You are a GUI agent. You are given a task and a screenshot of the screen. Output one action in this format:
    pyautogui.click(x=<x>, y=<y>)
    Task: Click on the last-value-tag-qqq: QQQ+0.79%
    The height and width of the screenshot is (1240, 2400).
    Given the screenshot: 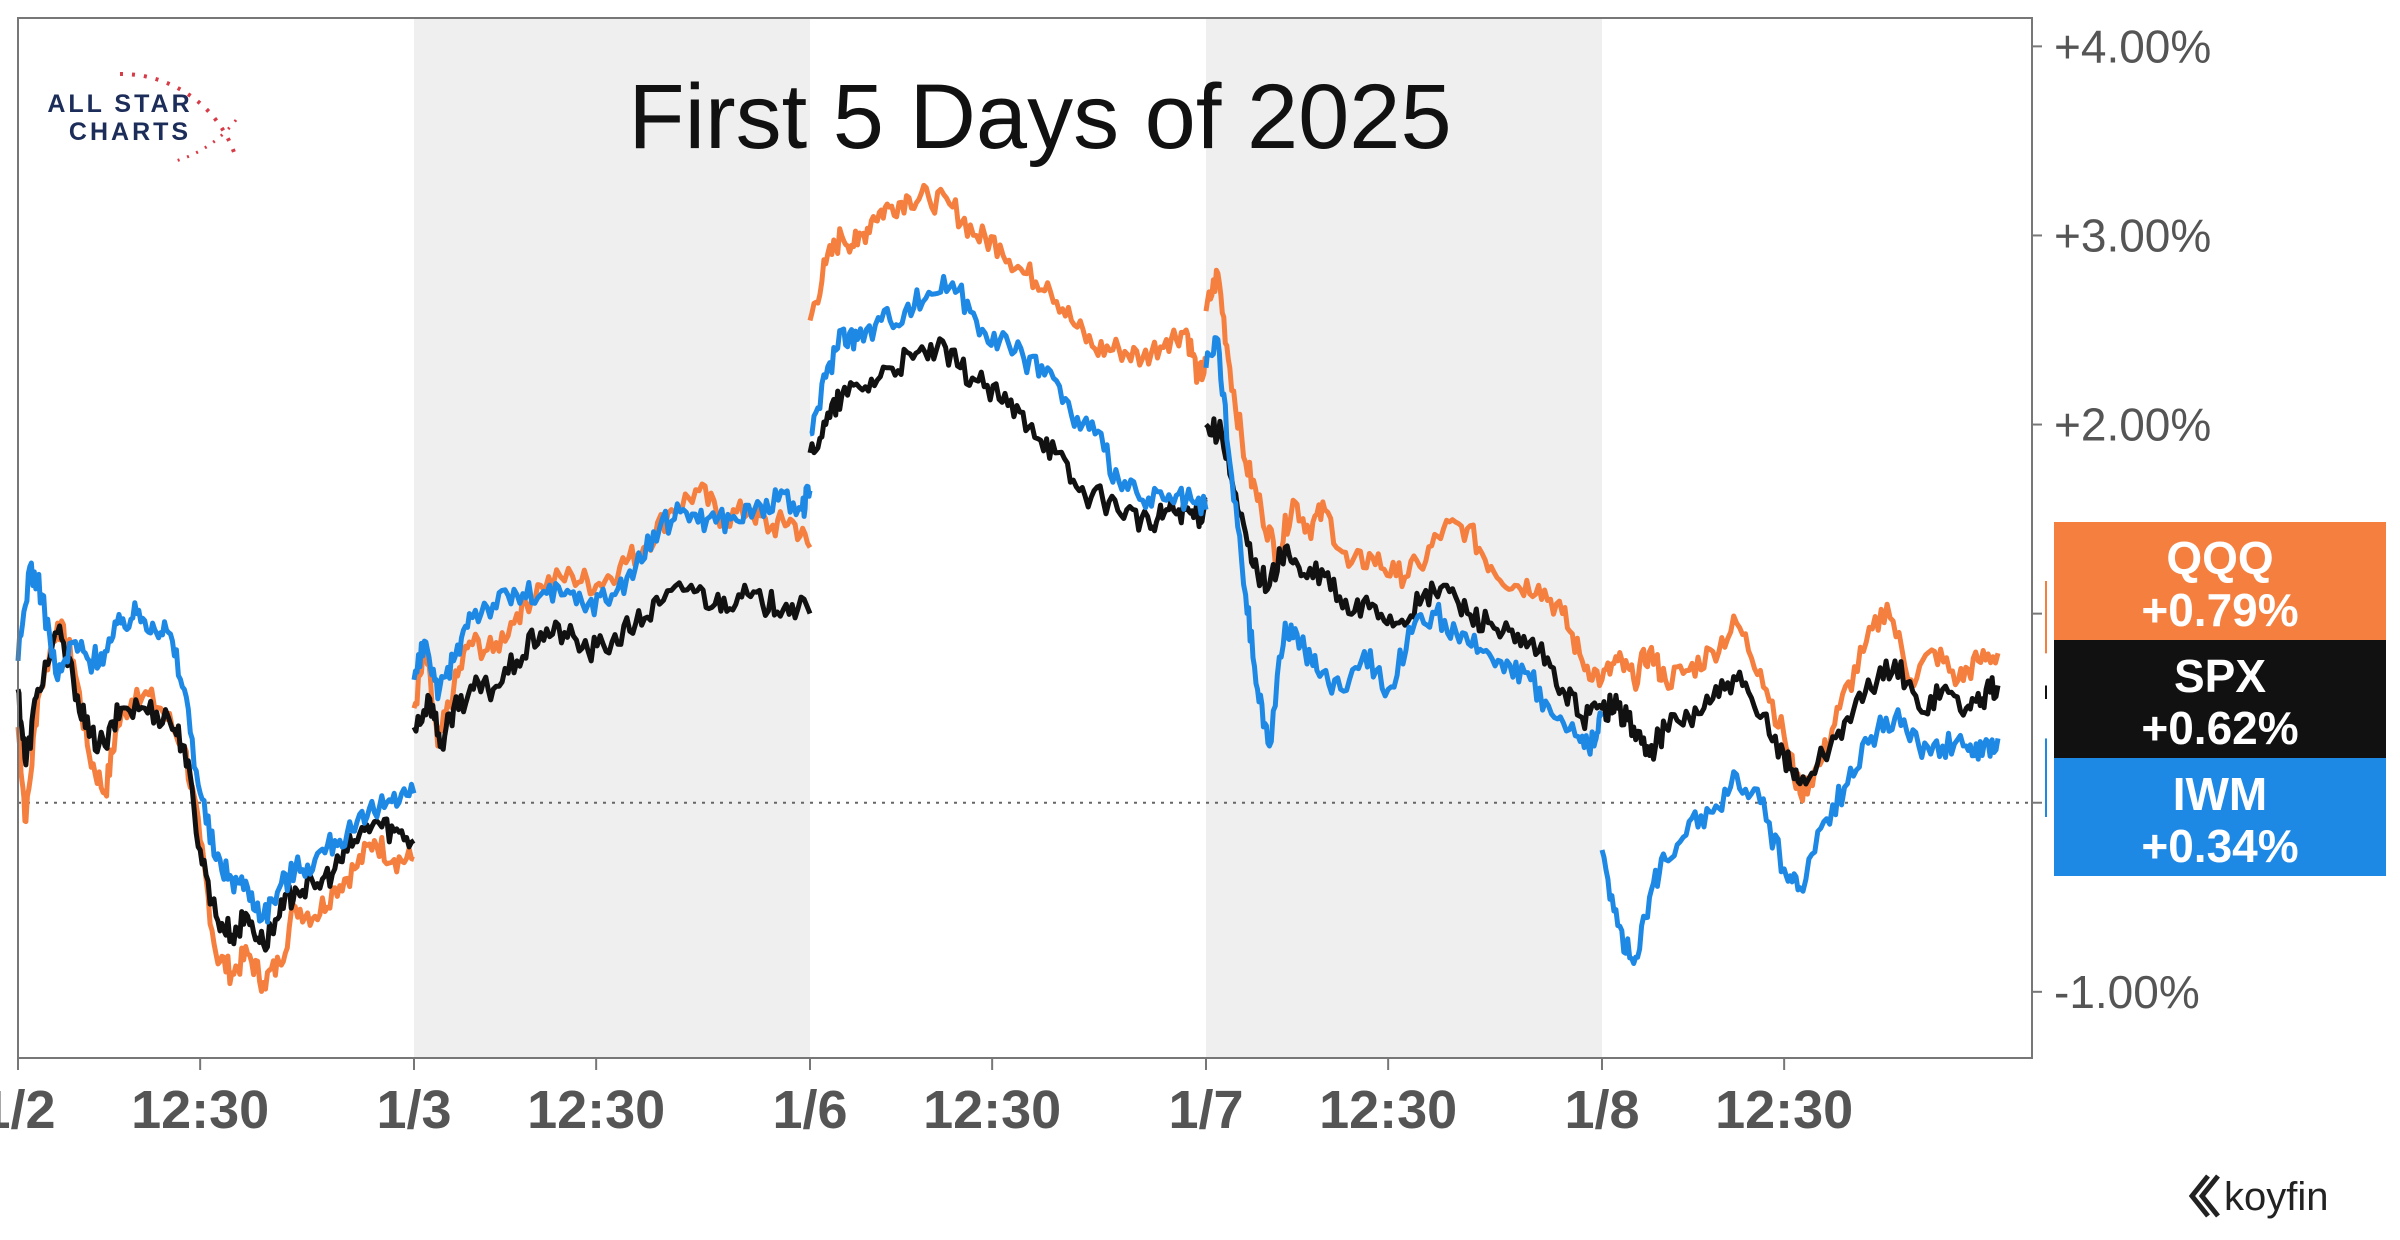 What is the action you would take?
    pyautogui.click(x=2215, y=588)
    